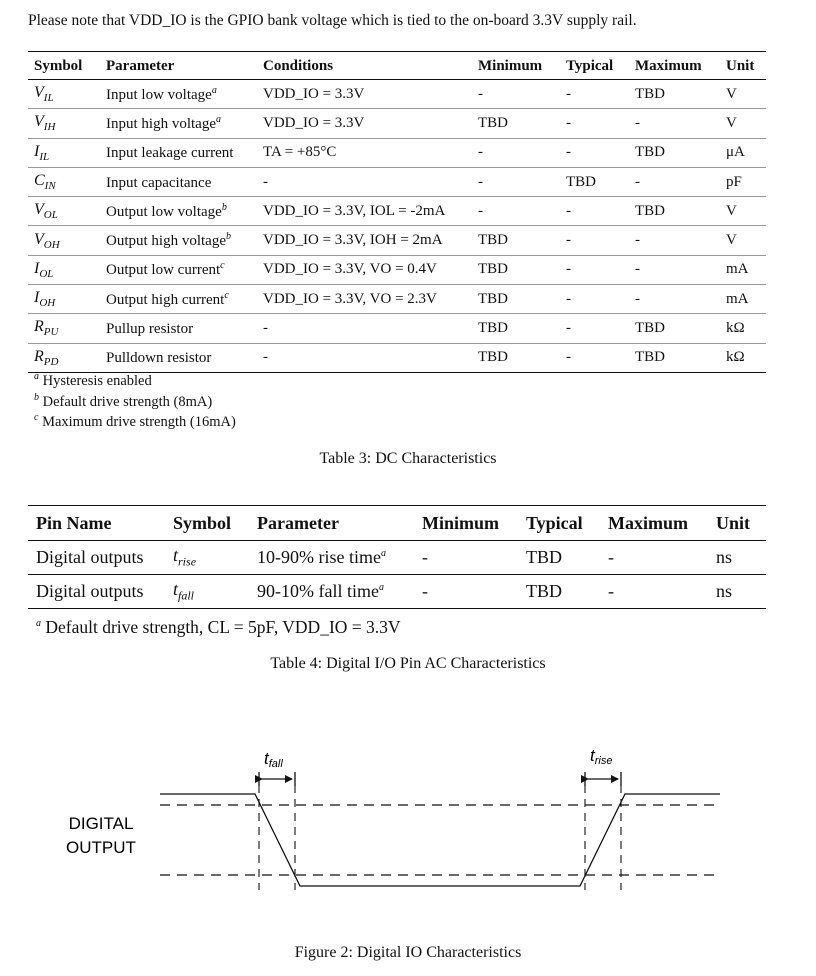 Image resolution: width=816 pixels, height=976 pixels. What do you see at coordinates (96, 591) in the screenshot?
I see `pin-name-cell: Digital outputs` at bounding box center [96, 591].